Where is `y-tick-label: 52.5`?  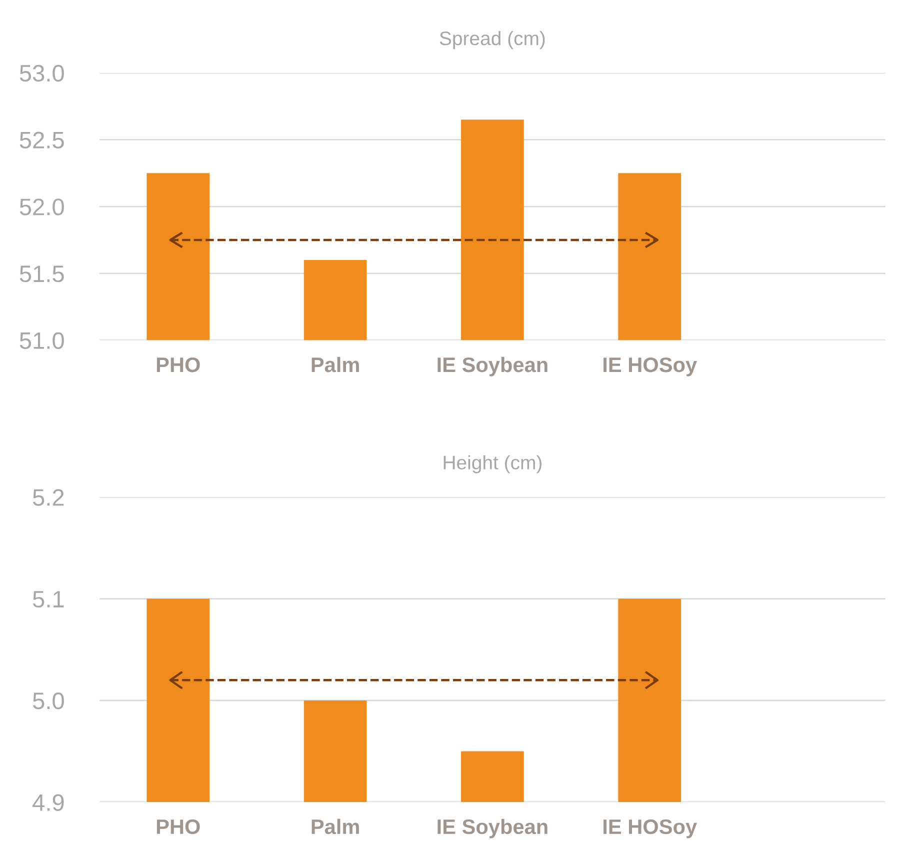 y-tick-label: 52.5 is located at coordinates (42, 140).